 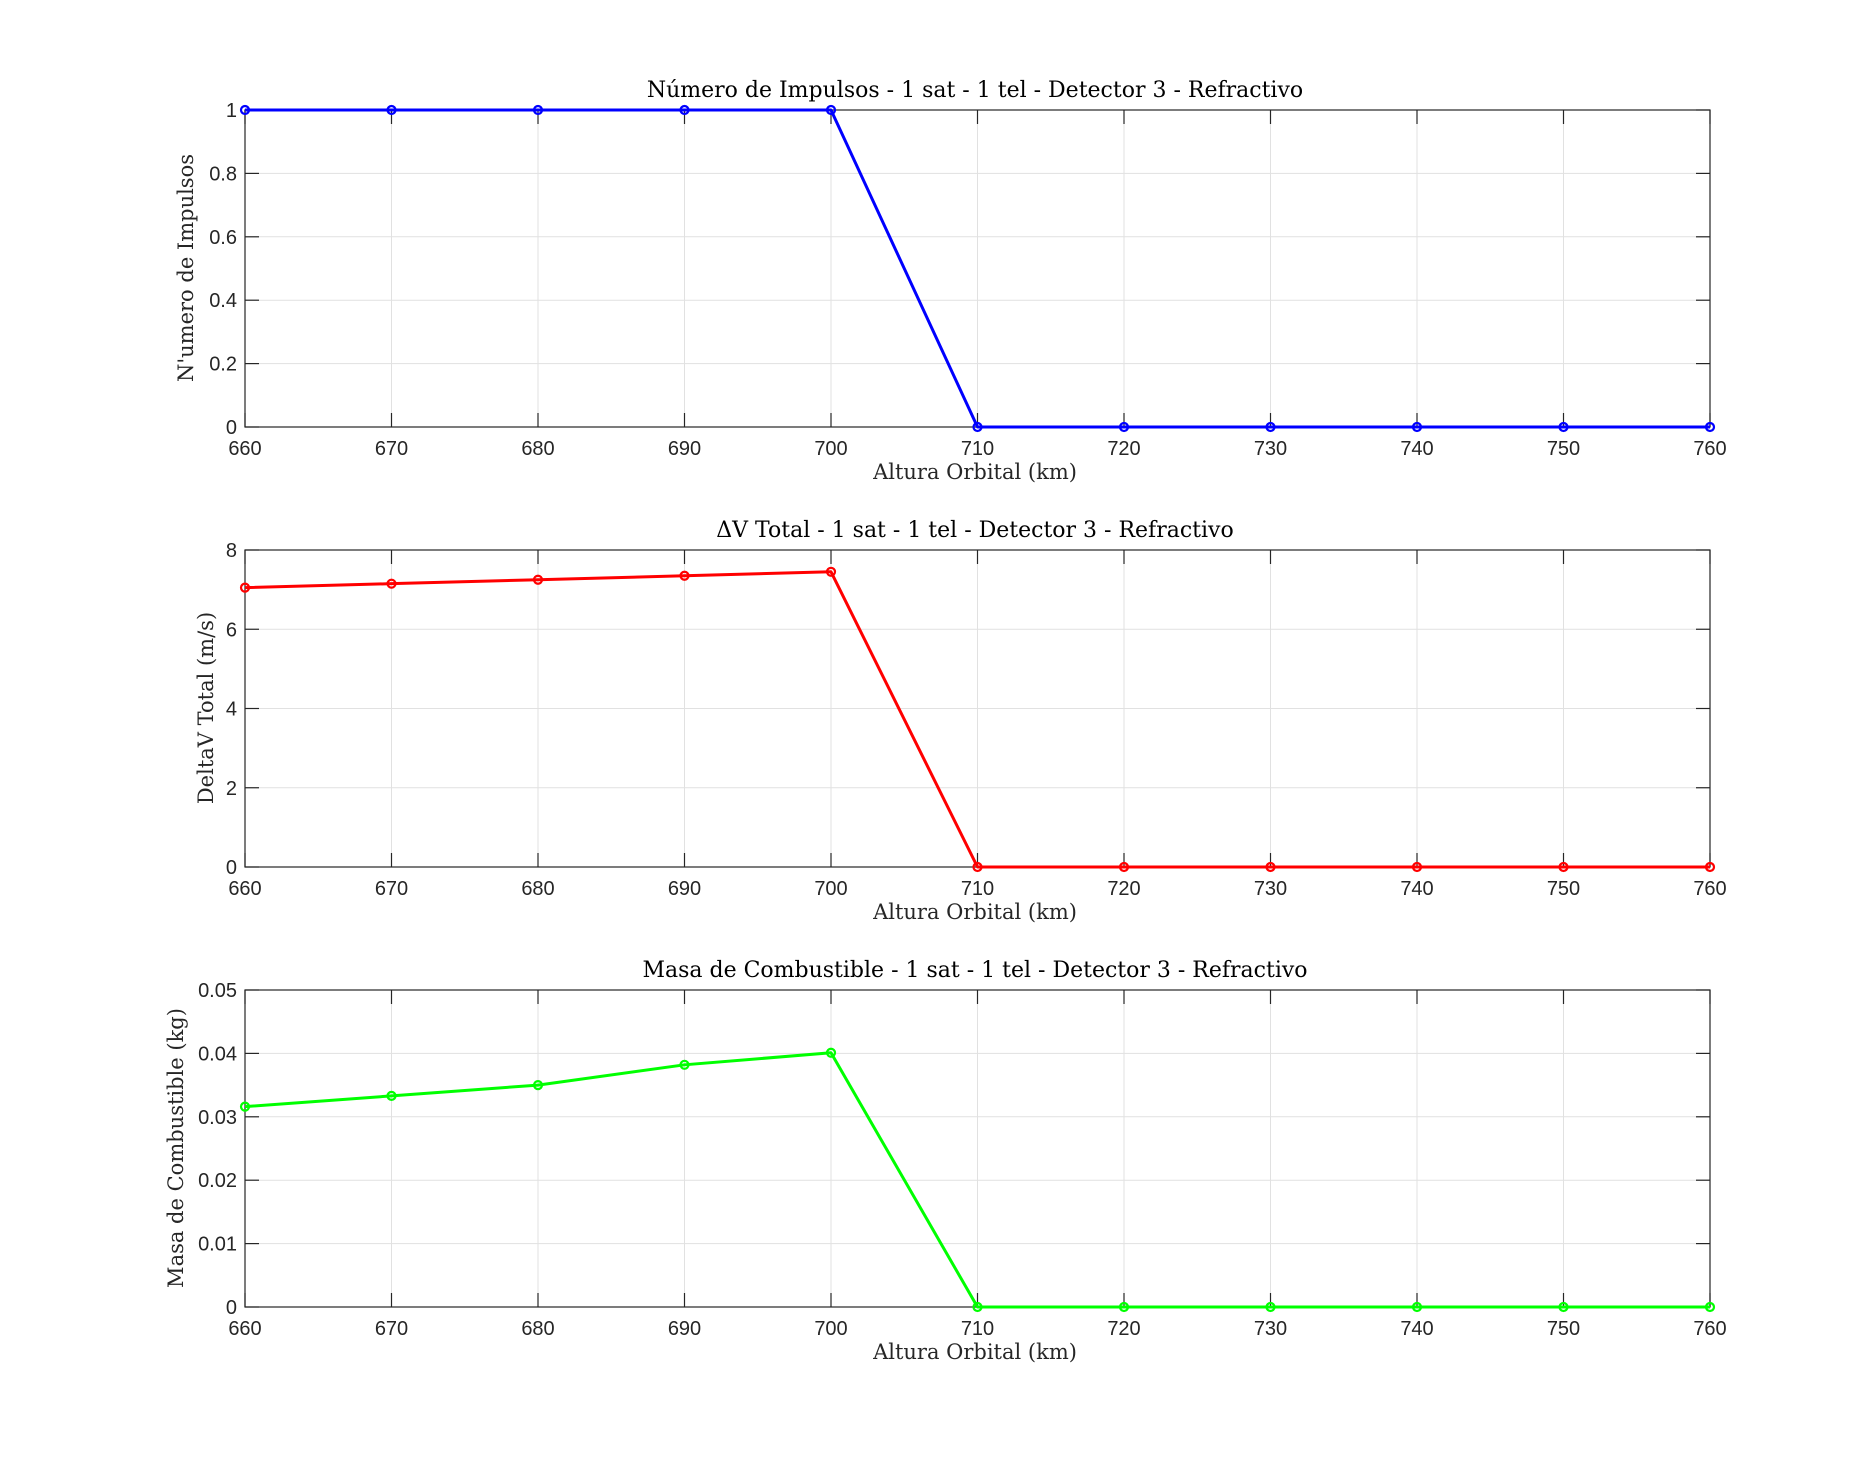 What do you see at coordinates (186, 268) in the screenshot?
I see `y-axis-label: N'umero de Impulsos` at bounding box center [186, 268].